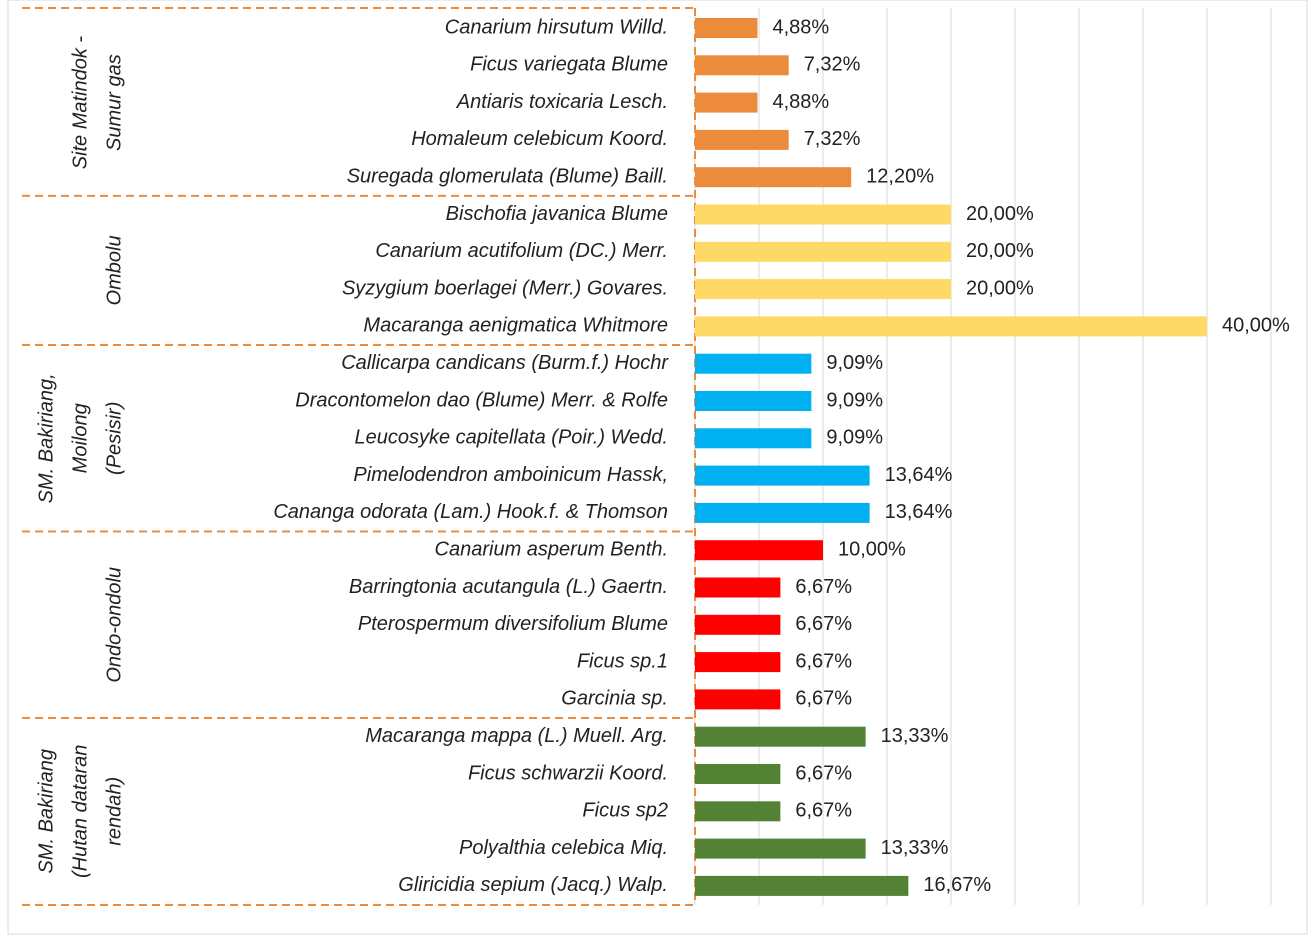 The width and height of the screenshot is (1308, 935). I want to click on group-label: SM. Bakiriang, so click(46, 811).